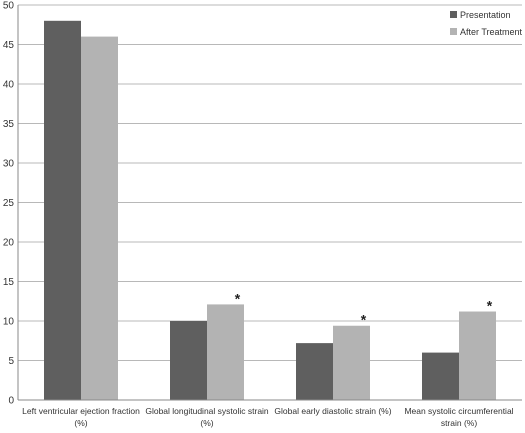 The height and width of the screenshot is (433, 525). Describe the element at coordinates (9, 124) in the screenshot. I see `y-tick-label: 35` at that location.